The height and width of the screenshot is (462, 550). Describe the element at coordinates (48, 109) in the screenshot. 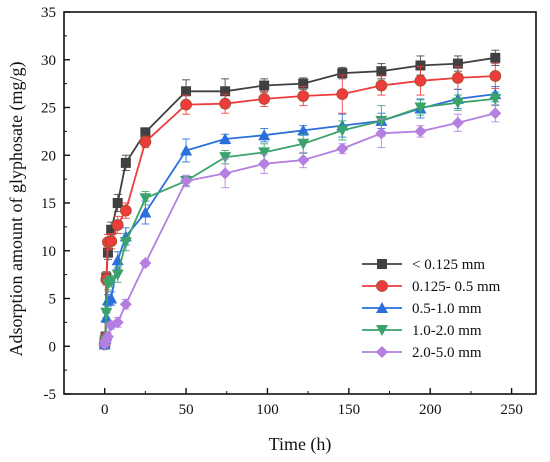

I see `y-tick-label: 25` at that location.